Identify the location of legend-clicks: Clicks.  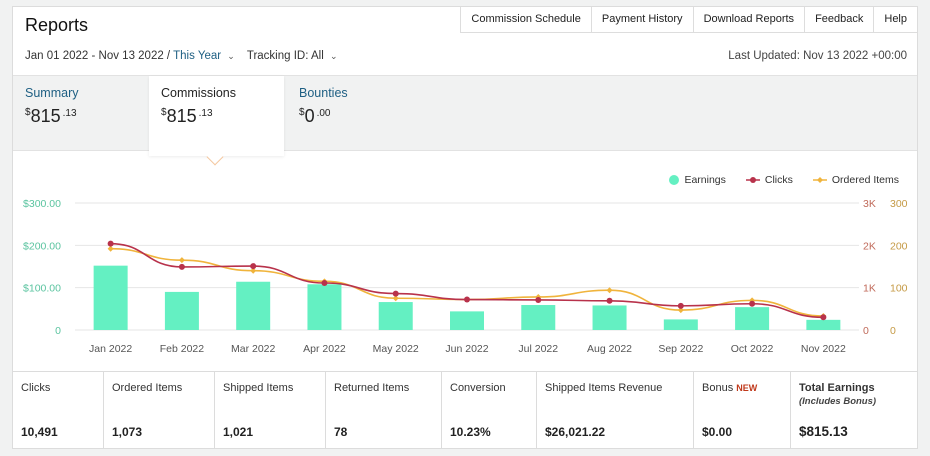
(769, 180).